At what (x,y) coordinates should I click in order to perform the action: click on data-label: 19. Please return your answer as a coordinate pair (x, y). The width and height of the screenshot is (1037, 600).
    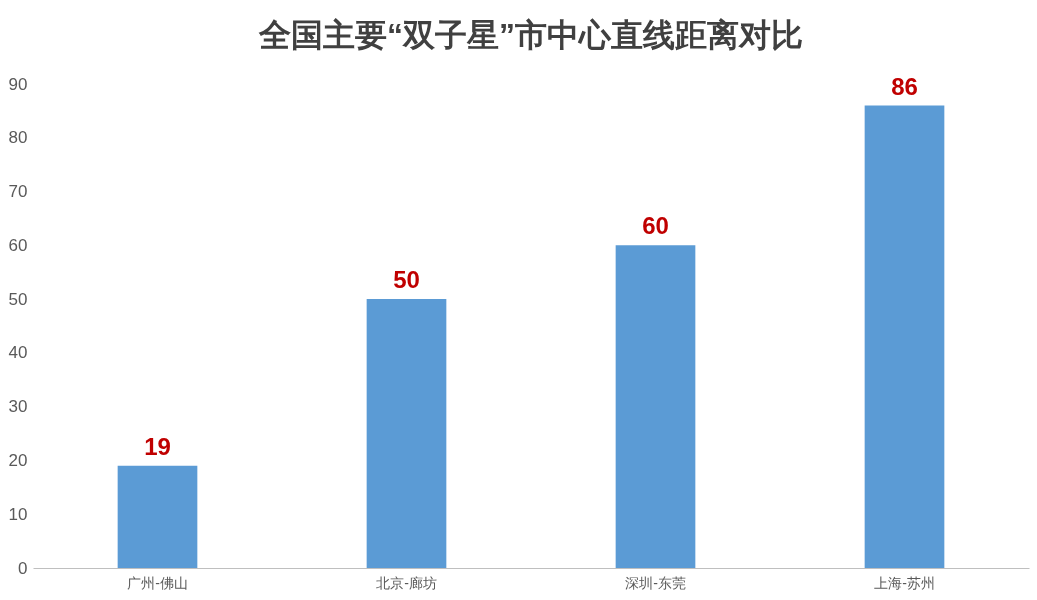
    Looking at the image, I should click on (157, 446).